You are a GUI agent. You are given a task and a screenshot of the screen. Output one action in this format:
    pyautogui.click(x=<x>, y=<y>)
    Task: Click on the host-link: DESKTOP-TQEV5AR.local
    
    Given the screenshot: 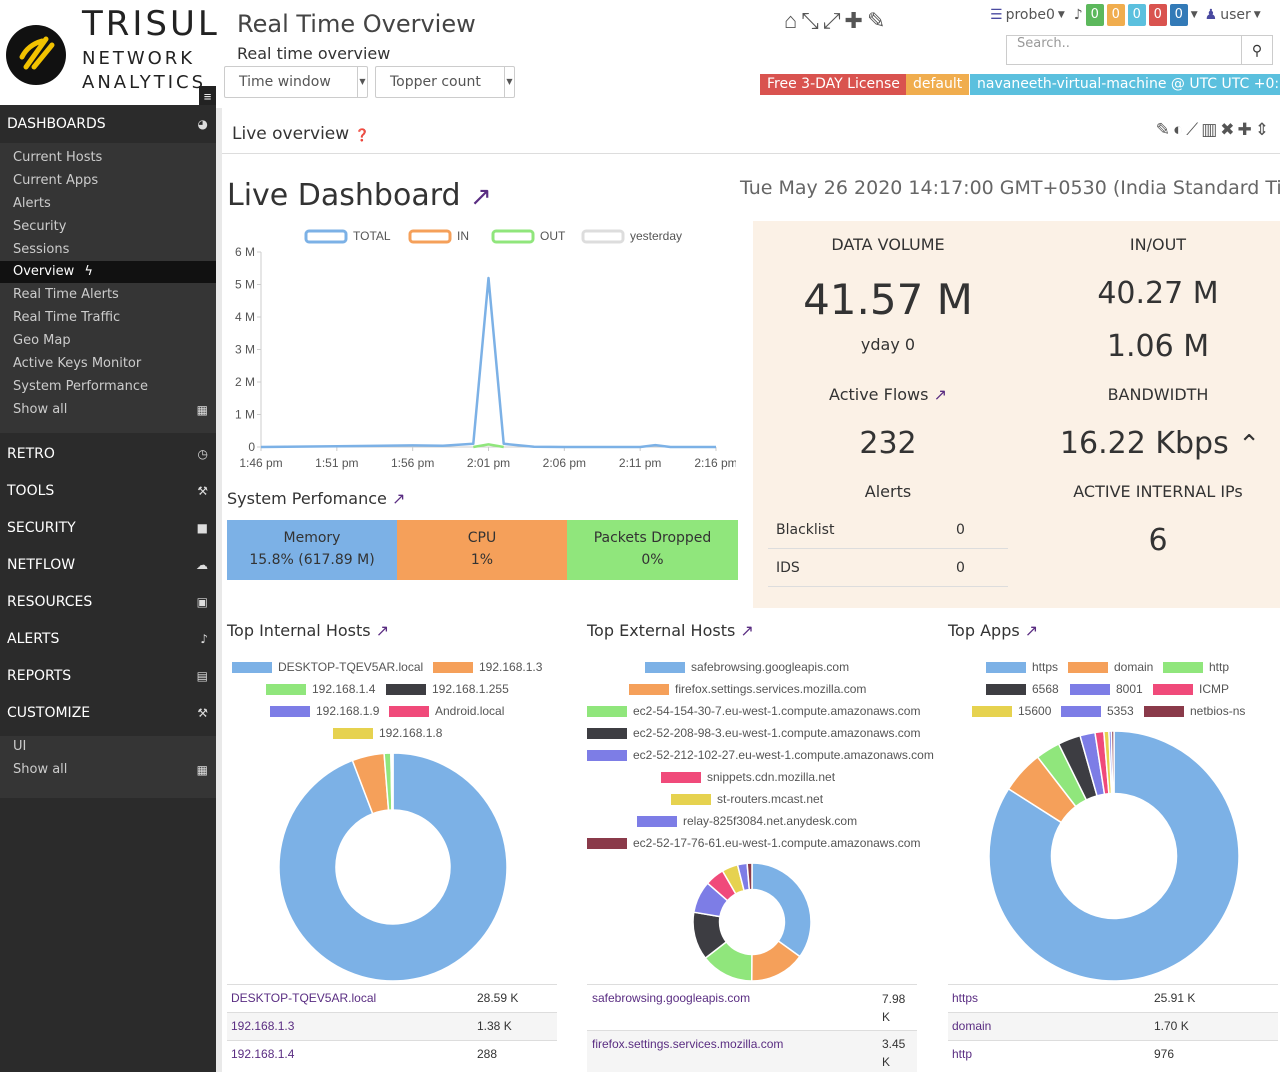 What is the action you would take?
    pyautogui.click(x=304, y=998)
    